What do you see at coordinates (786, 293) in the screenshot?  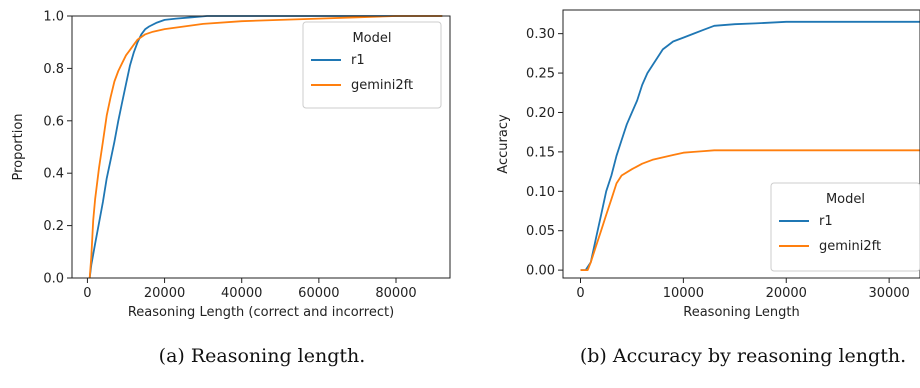 I see `chart-b-x-tick-label: 20000` at bounding box center [786, 293].